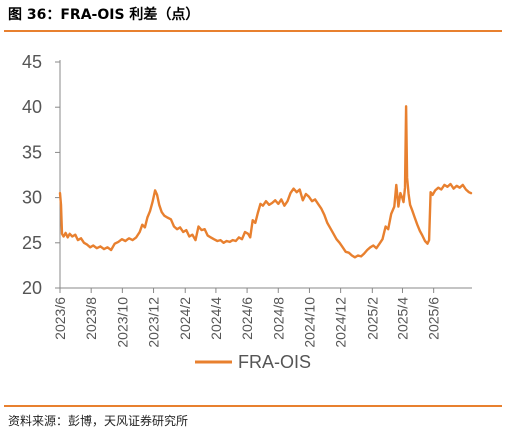  Describe the element at coordinates (216, 318) in the screenshot. I see `x-tick-label: 2024/4` at that location.